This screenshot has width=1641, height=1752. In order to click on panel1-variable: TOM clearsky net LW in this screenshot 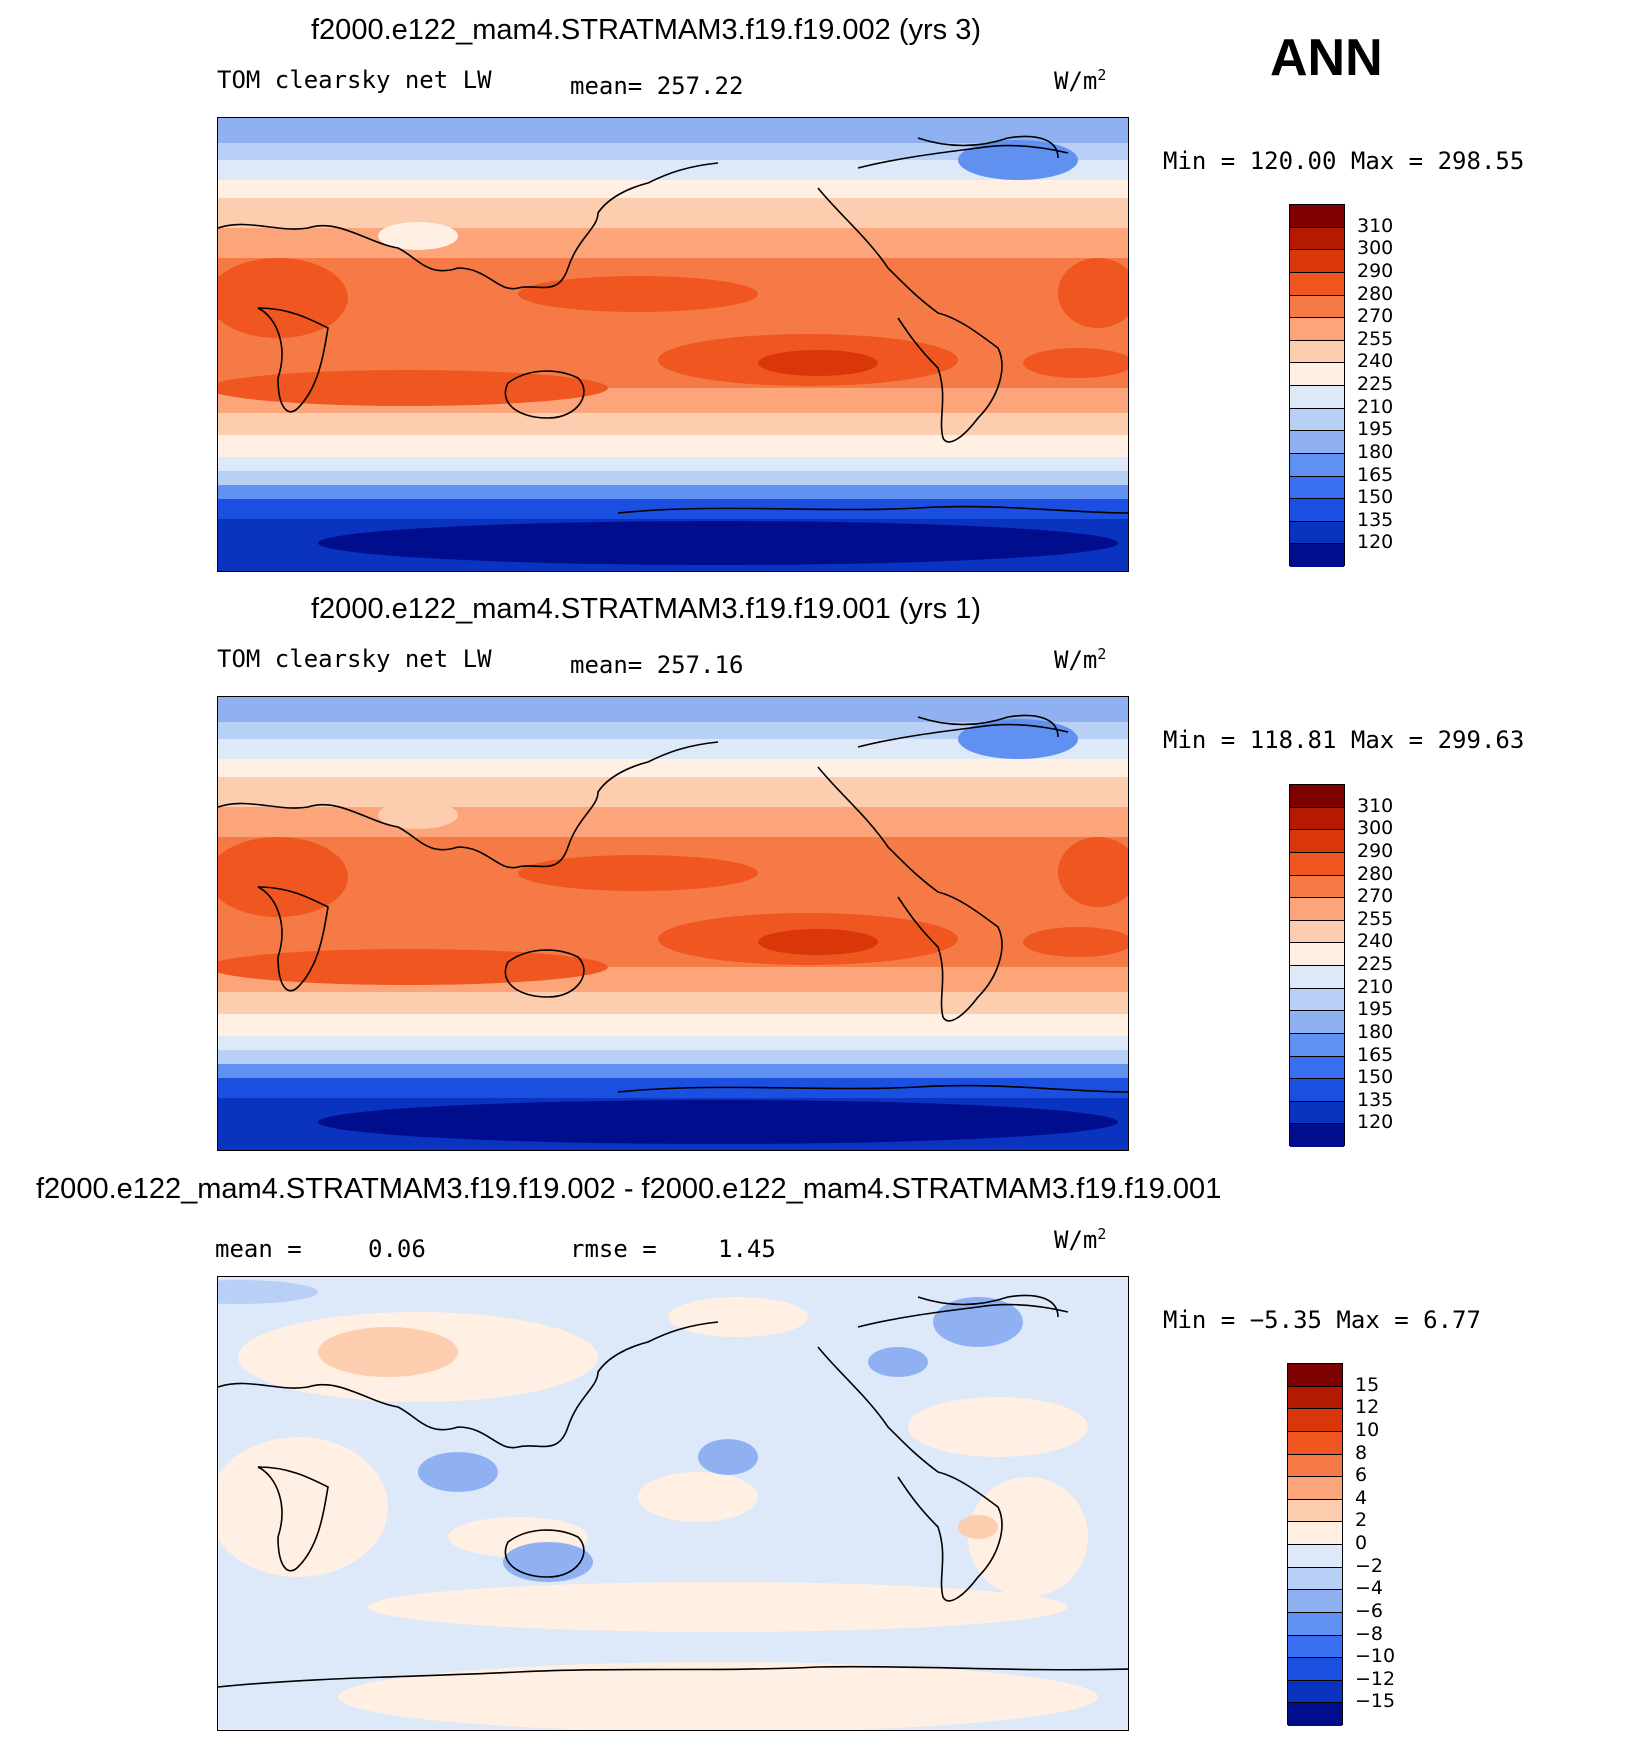, I will do `click(354, 80)`.